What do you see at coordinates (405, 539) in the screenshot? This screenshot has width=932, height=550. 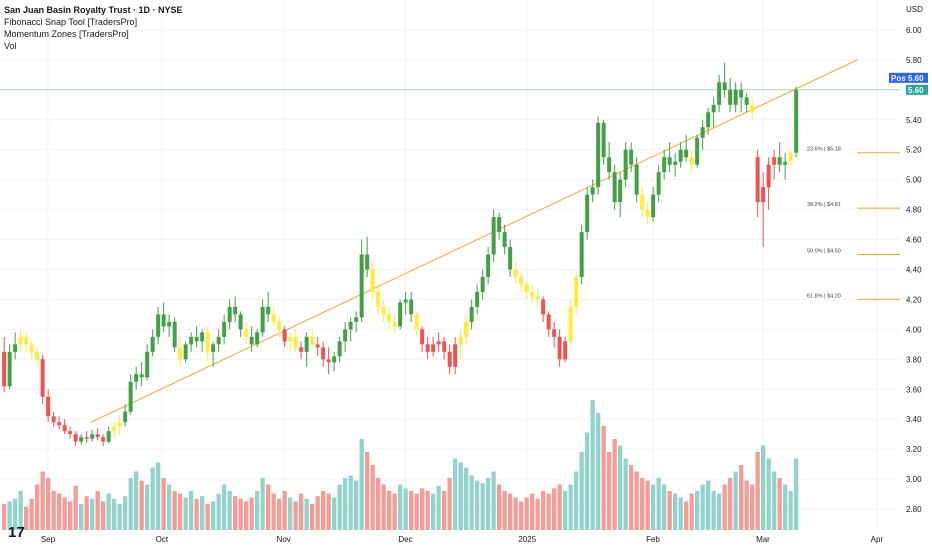 I see `time-tick: Dec` at bounding box center [405, 539].